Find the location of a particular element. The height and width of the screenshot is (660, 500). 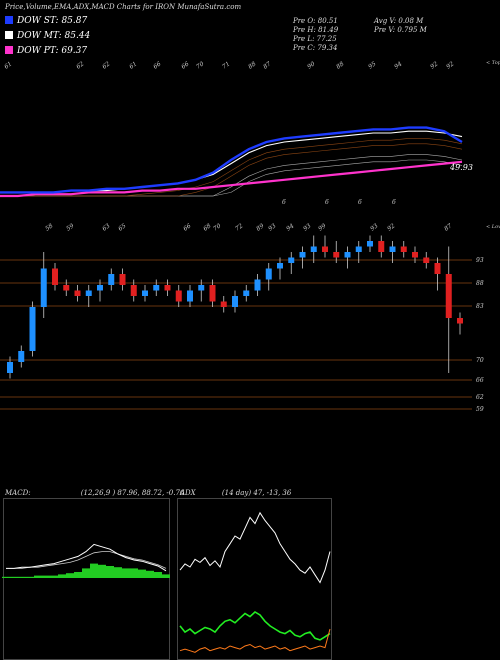

price-tick-label: 93 is located at coordinates (480, 260).